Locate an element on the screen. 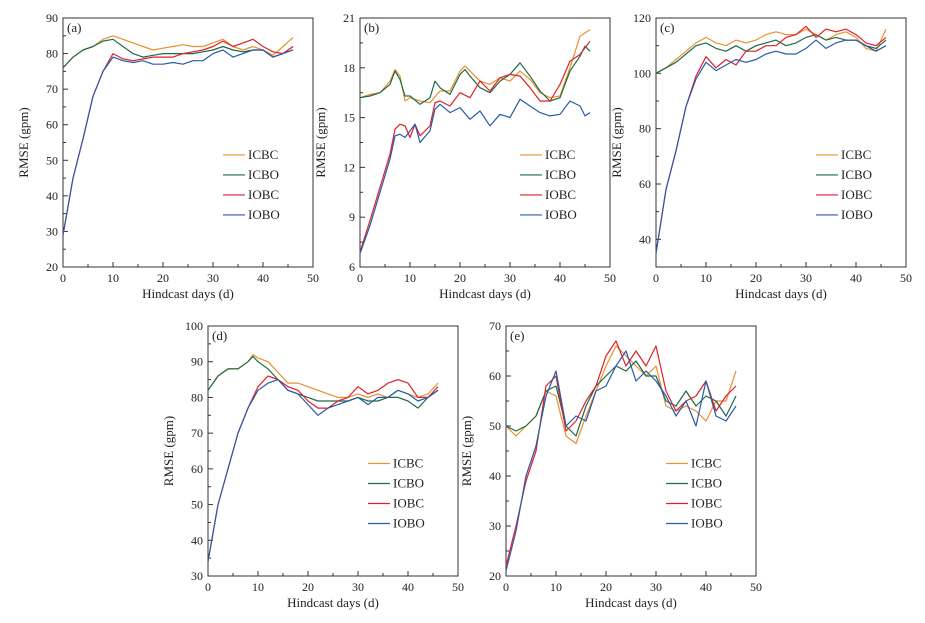 Image resolution: width=925 pixels, height=623 pixels. series-line-icbo is located at coordinates (323, 382).